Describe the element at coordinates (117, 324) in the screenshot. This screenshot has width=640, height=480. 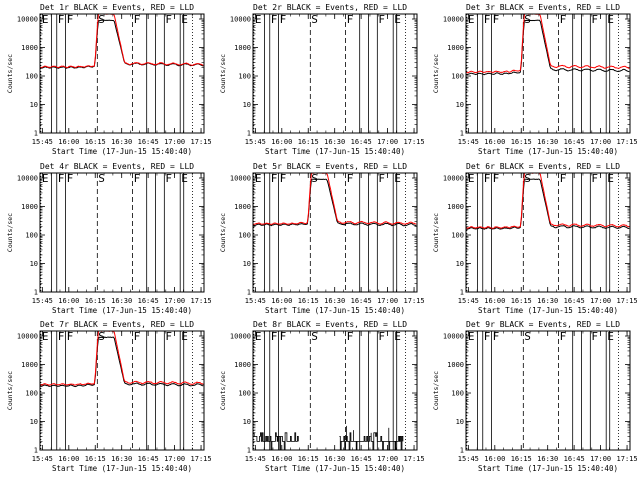
I see `panel-title: Det 7r BLACK = Events, RED = LLD` at that location.